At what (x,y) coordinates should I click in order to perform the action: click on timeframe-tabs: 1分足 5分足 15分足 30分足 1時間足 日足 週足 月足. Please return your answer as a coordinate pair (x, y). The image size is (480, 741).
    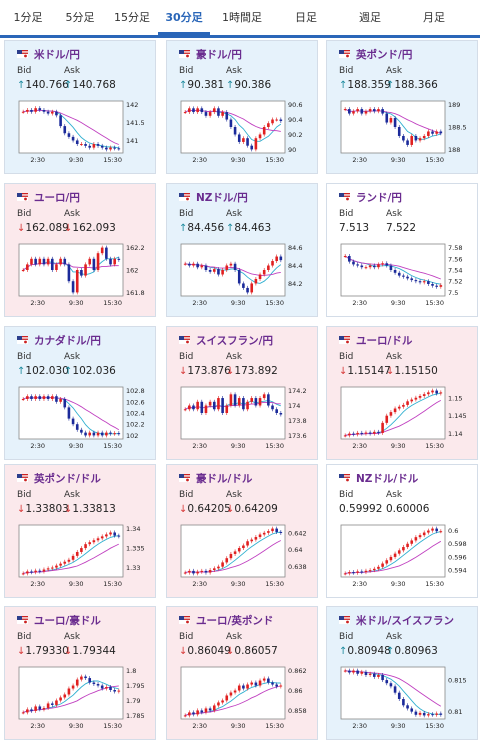
    Looking at the image, I should click on (240, 19).